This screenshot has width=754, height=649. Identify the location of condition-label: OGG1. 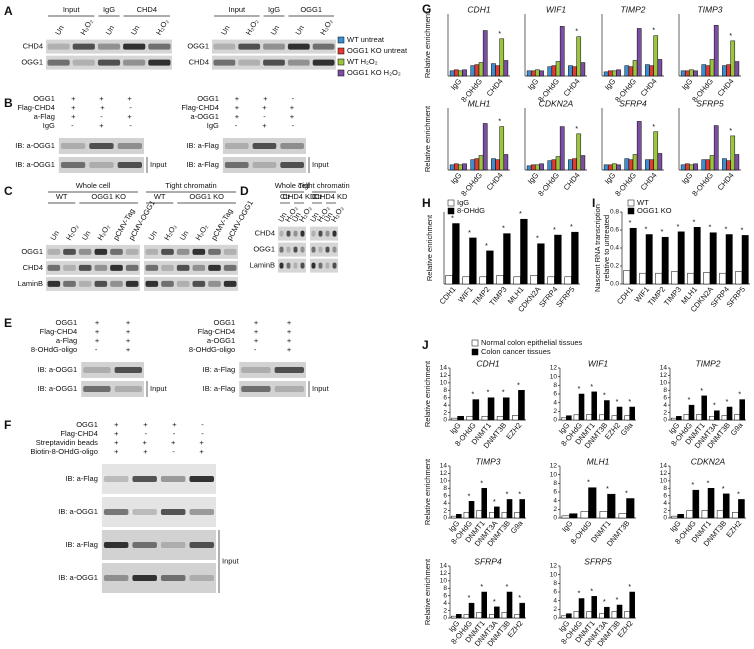
(87, 424).